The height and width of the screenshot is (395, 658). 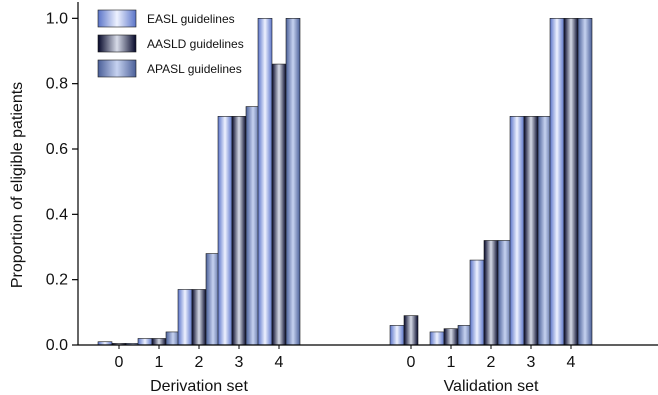 I want to click on bar-validation-cat0-easl, so click(x=397, y=335).